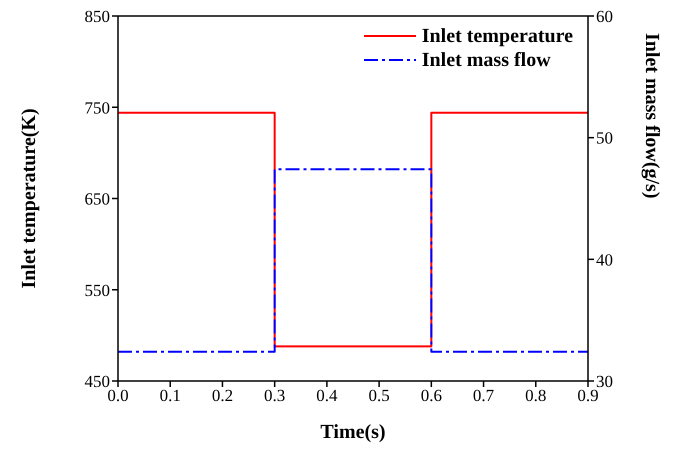 The width and height of the screenshot is (681, 462). What do you see at coordinates (97, 199) in the screenshot?
I see `y-tick-label: 650` at bounding box center [97, 199].